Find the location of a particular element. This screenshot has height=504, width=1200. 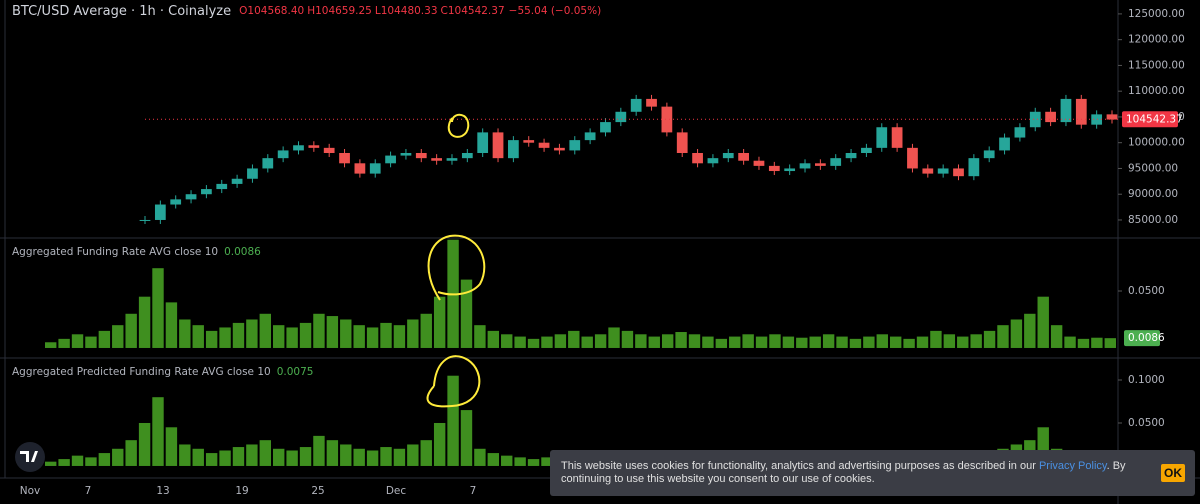

funding-current: 0.0086 is located at coordinates (242, 252).